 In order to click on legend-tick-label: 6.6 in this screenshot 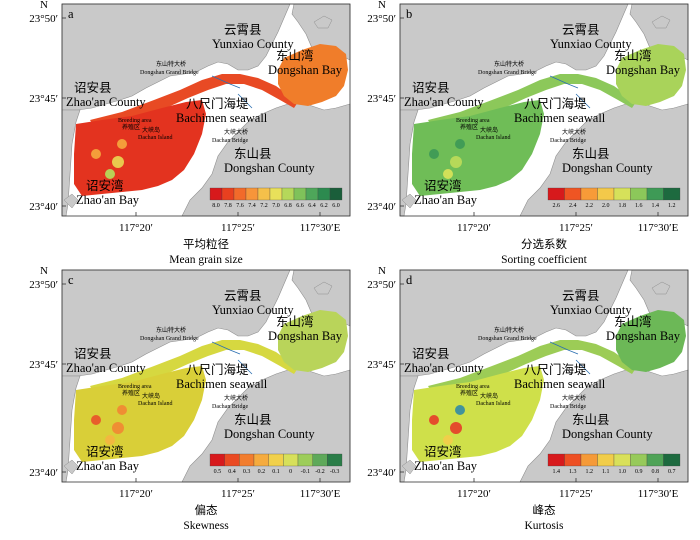, I will do `click(300, 206)`.